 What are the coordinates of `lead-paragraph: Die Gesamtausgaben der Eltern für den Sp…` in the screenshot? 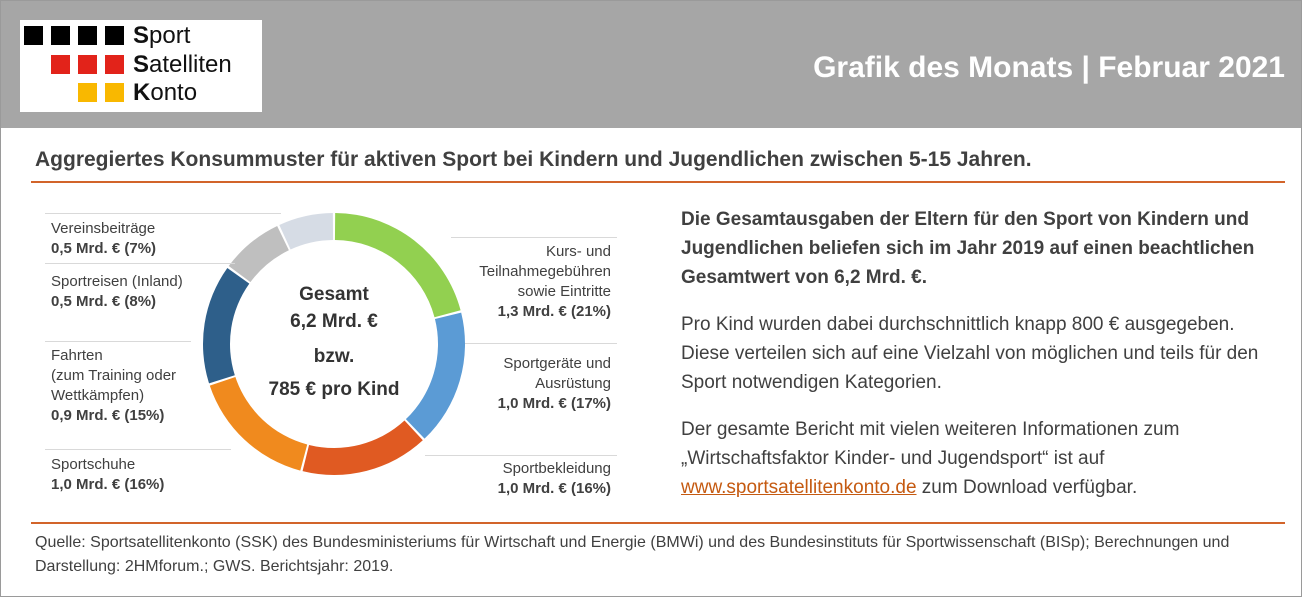 It's located at (968, 248).